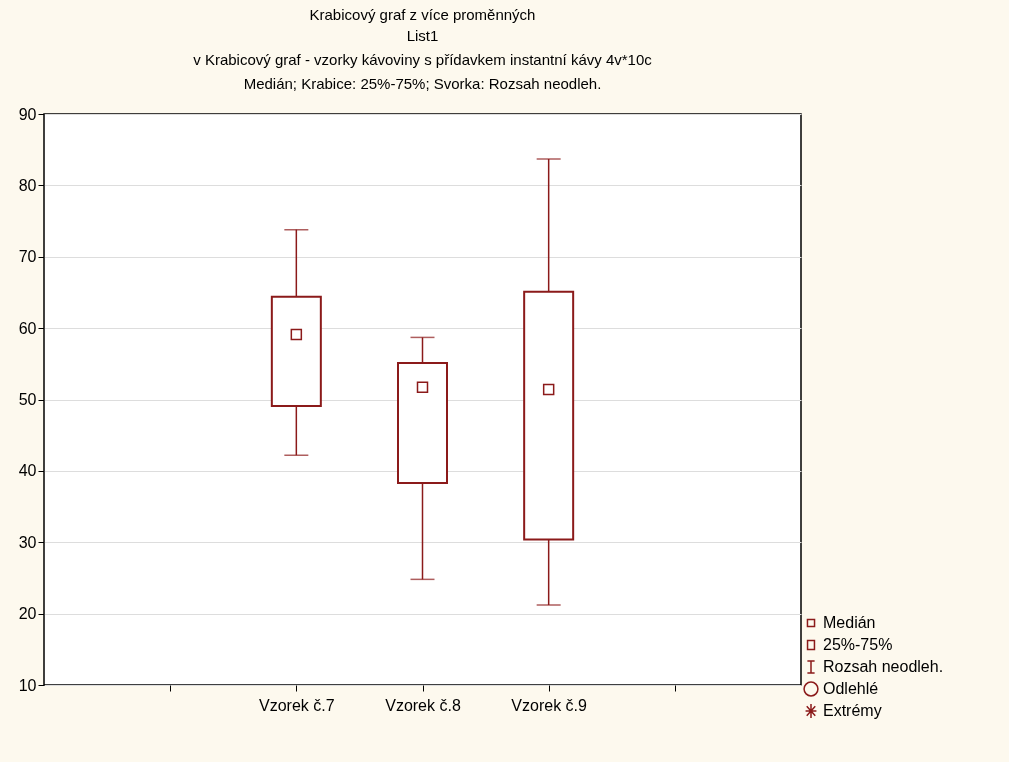 This screenshot has width=1009, height=762. I want to click on x-tick-label: Vzorek č.8, so click(423, 705).